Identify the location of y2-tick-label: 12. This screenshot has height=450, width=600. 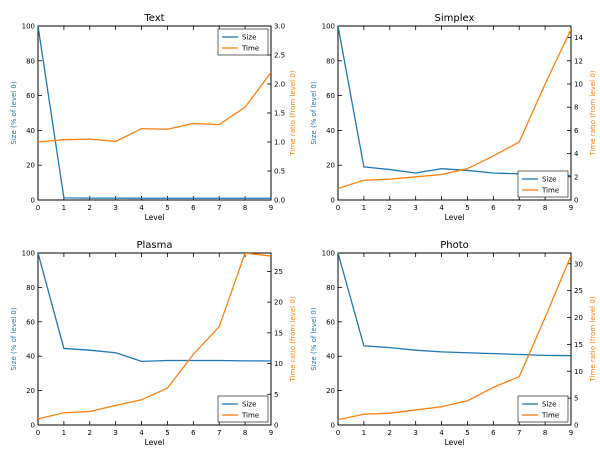
(578, 61).